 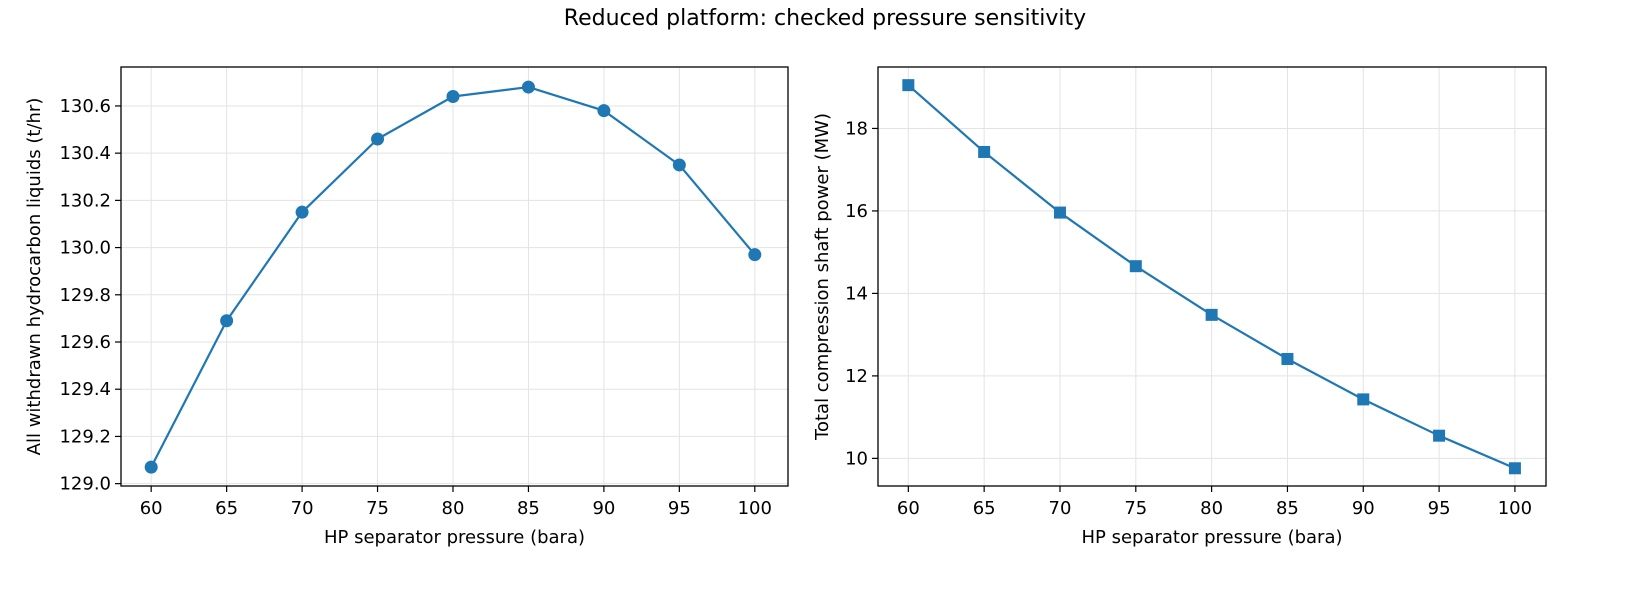 I want to click on y-axis-label: All withdrawn hydrocarbon liquids (t/hr), so click(x=34, y=277).